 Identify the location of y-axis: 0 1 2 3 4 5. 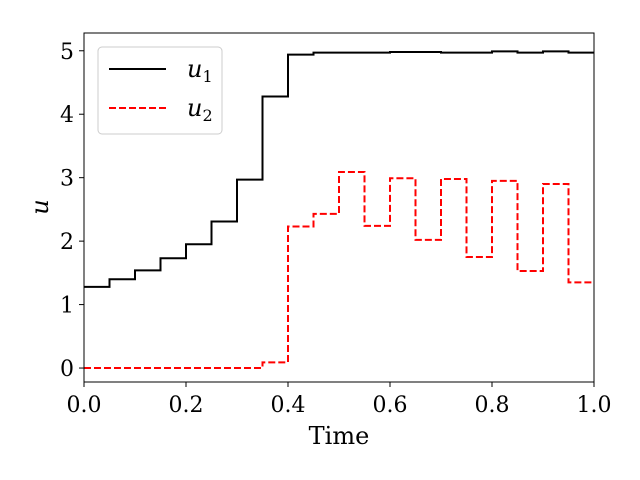
(72, 211).